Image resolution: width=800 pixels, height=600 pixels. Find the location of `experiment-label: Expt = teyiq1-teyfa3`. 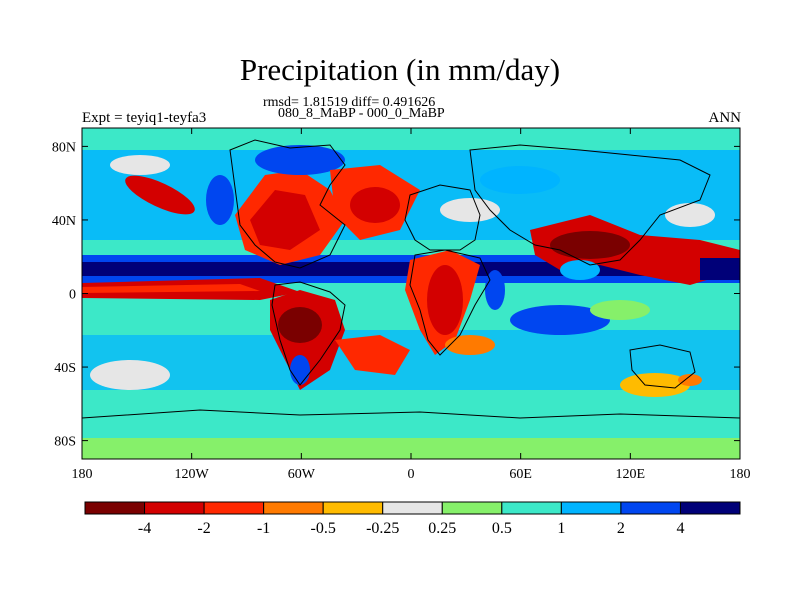

experiment-label: Expt = teyiq1-teyfa3 is located at coordinates (144, 118).